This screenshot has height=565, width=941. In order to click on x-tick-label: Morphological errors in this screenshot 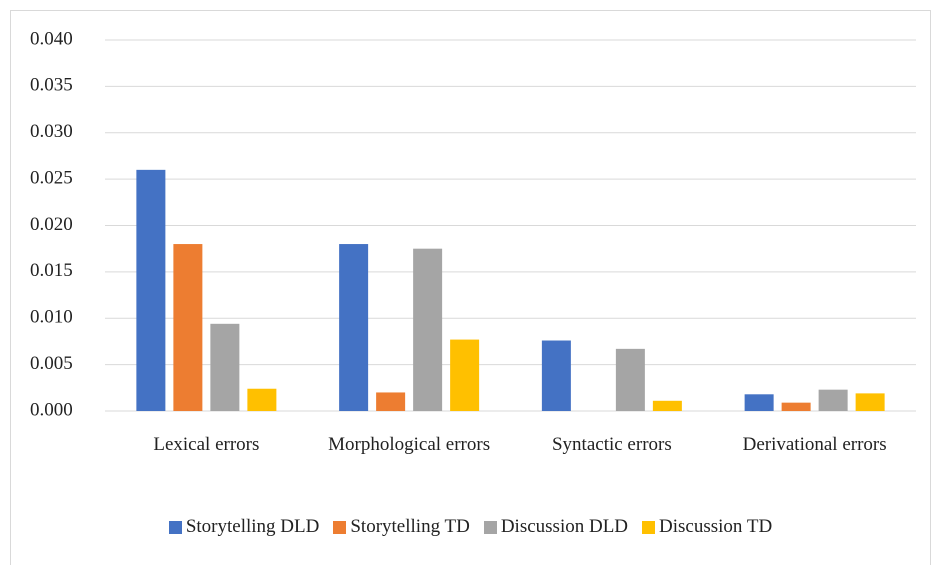, I will do `click(409, 444)`.